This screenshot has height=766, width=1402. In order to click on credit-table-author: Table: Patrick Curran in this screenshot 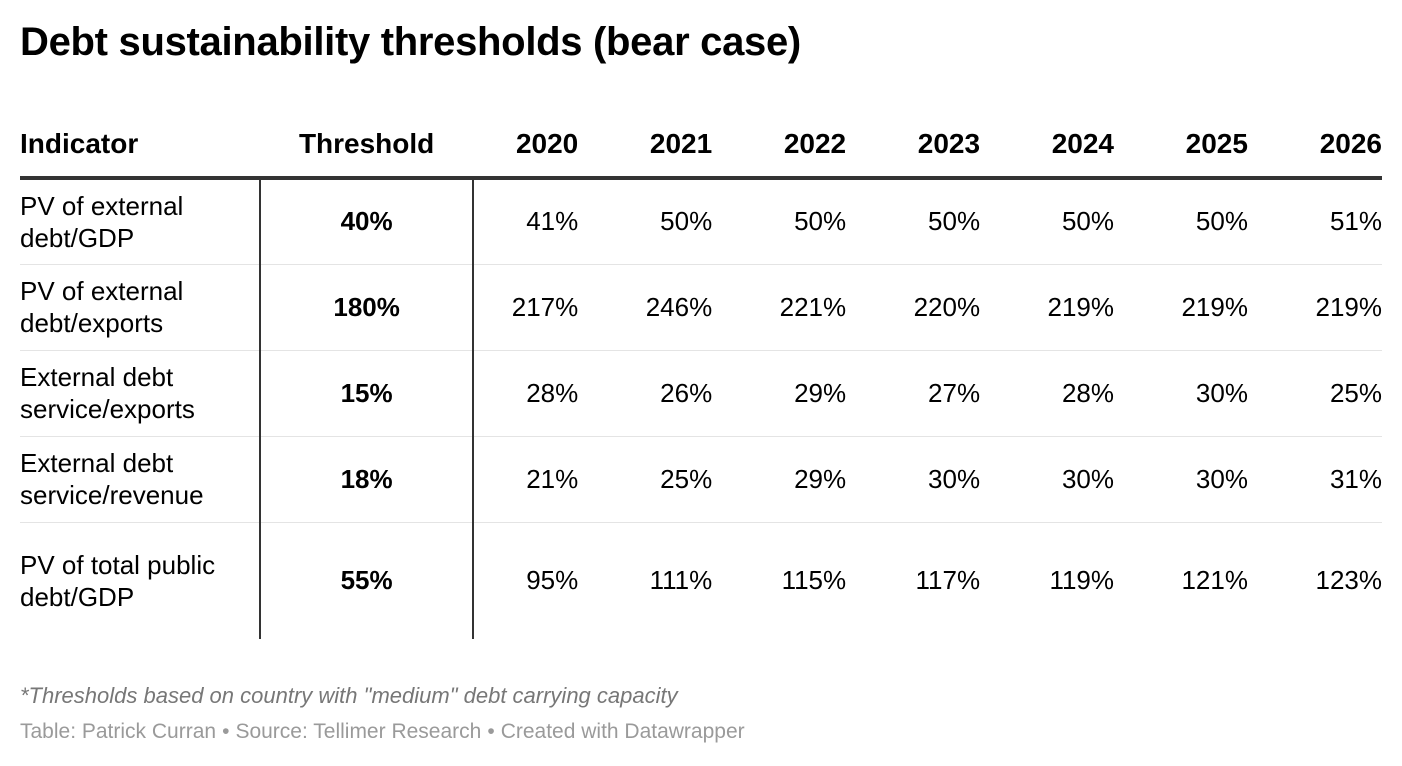, I will do `click(118, 731)`.